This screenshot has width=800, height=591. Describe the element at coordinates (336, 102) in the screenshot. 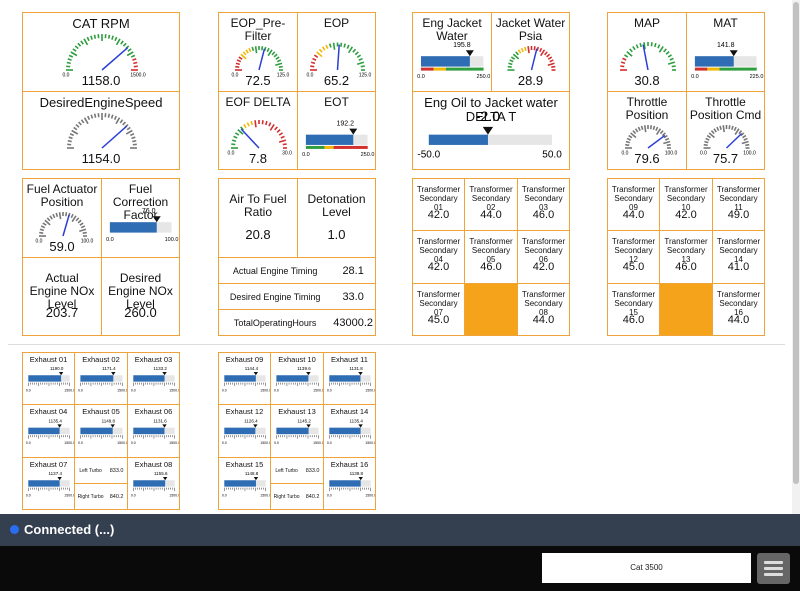

I see `widget-title: EOT` at that location.